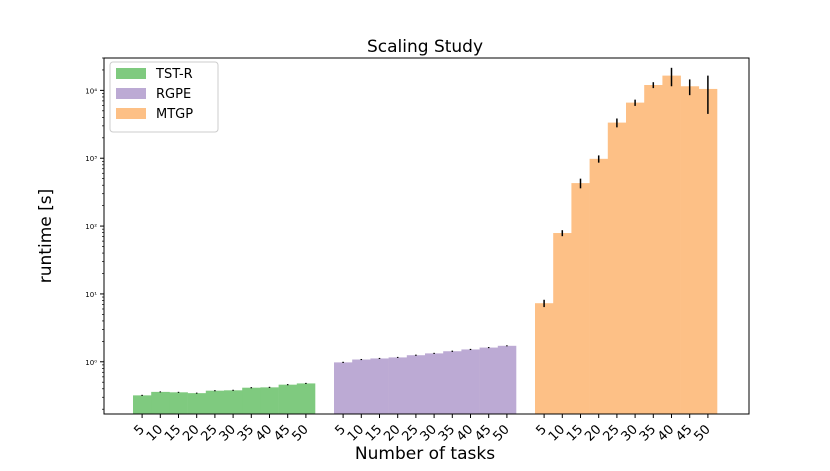 This screenshot has height=471, width=830. I want to click on y-axis-ticks: 10⁰ 10¹ 10² 10³ 10⁴, so click(94, 233).